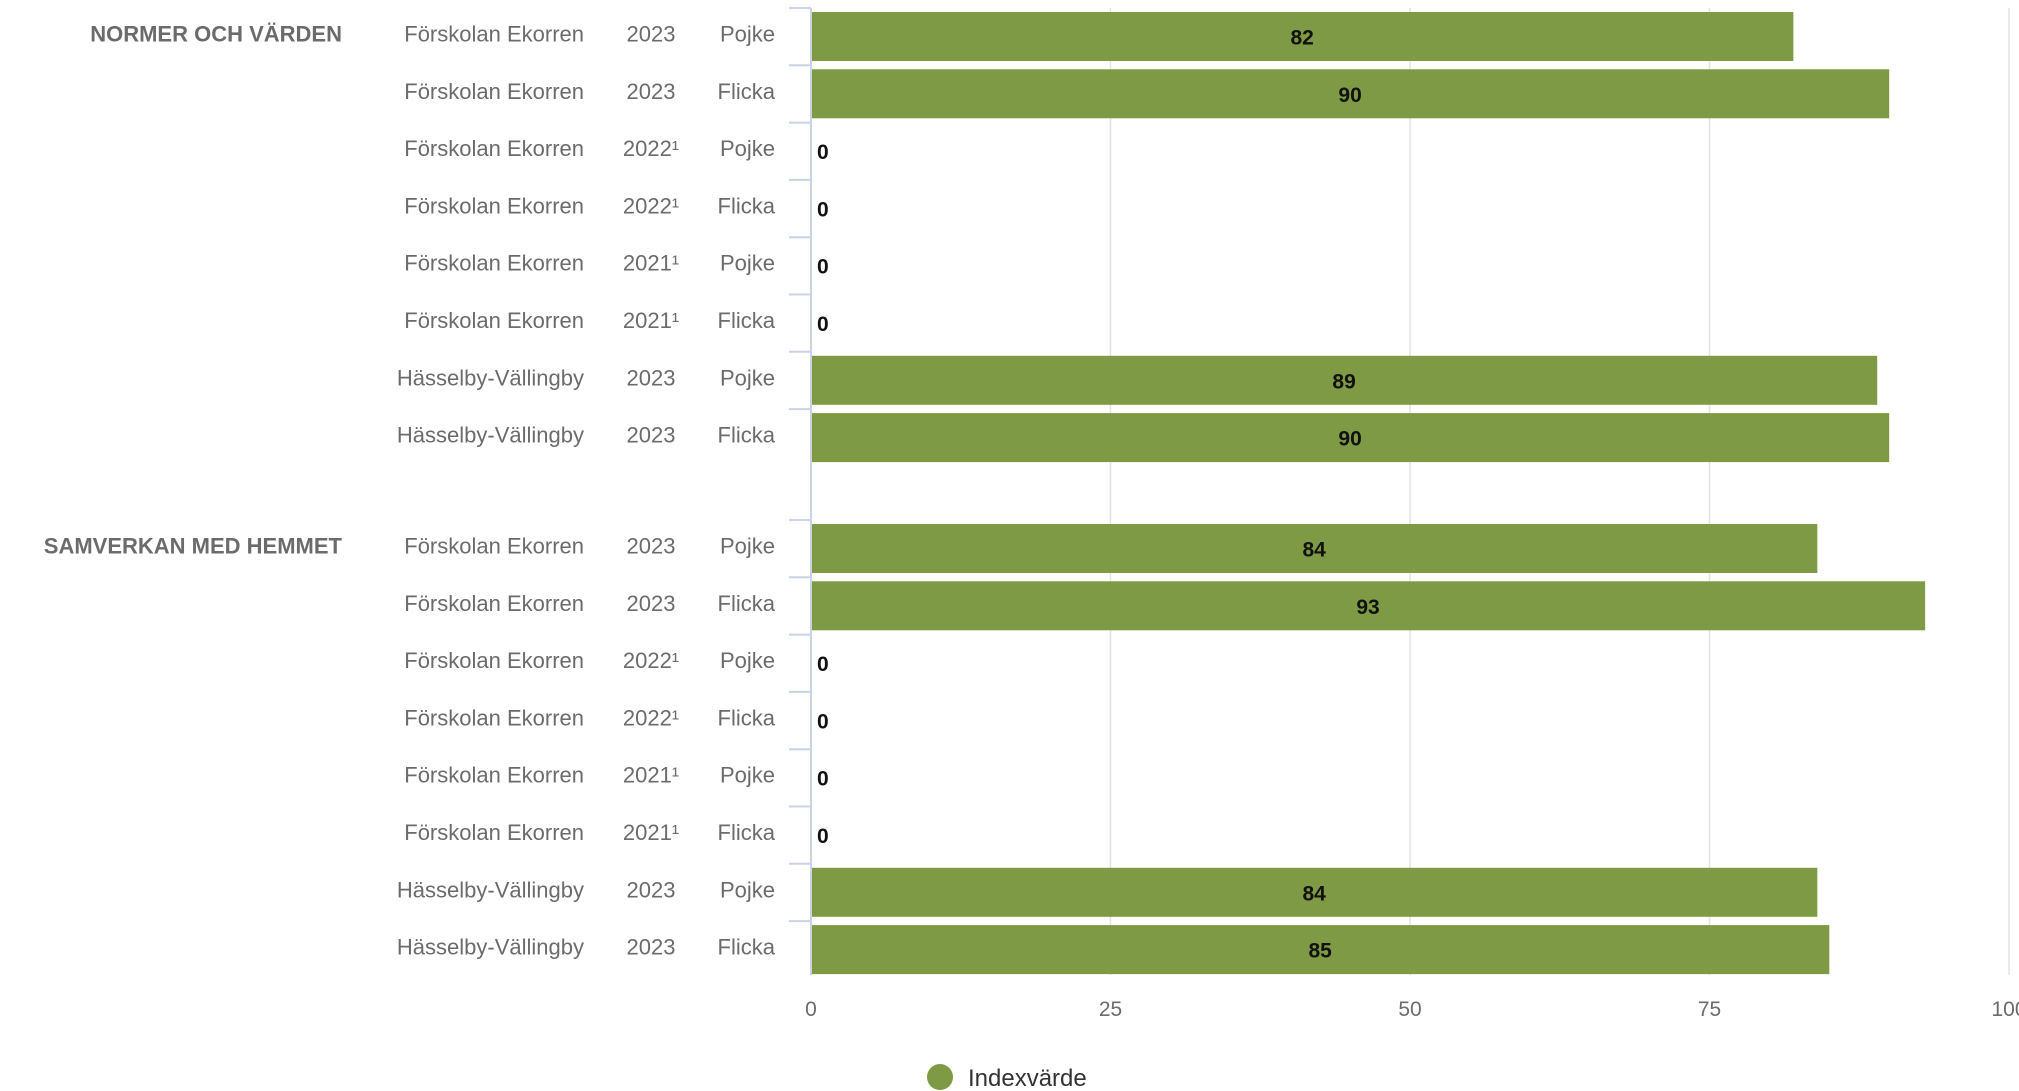  What do you see at coordinates (940, 1077) in the screenshot?
I see `legend-marker` at bounding box center [940, 1077].